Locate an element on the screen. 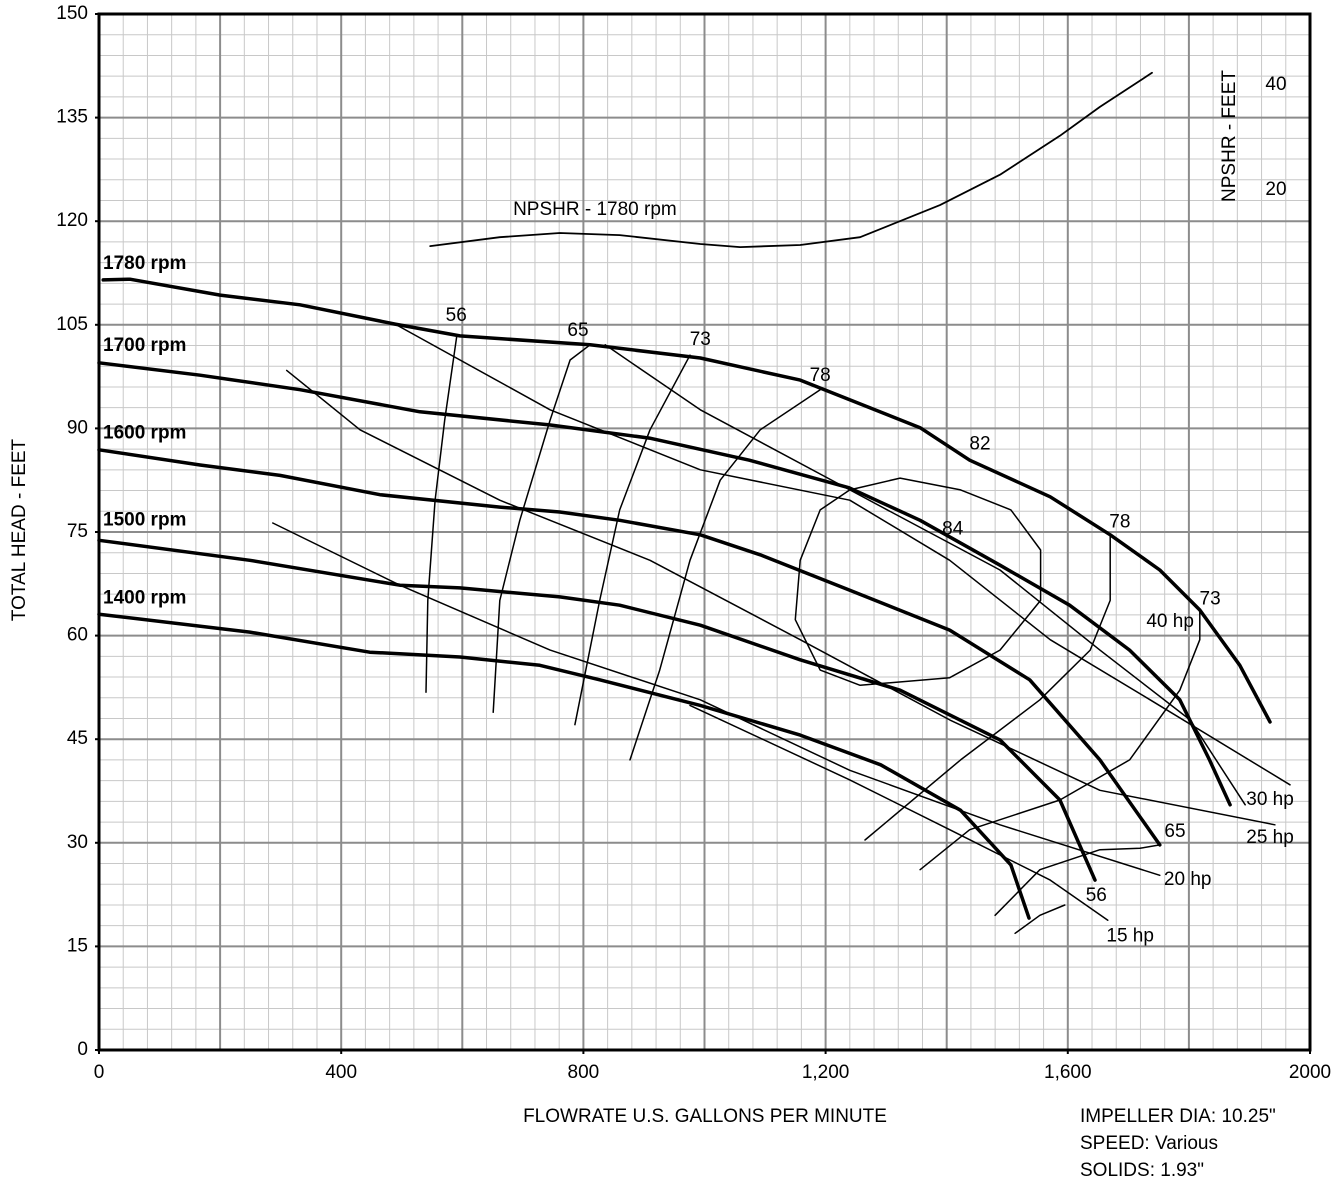 This screenshot has height=1188, width=1333. speed-label: 1400 rpm is located at coordinates (144, 597).